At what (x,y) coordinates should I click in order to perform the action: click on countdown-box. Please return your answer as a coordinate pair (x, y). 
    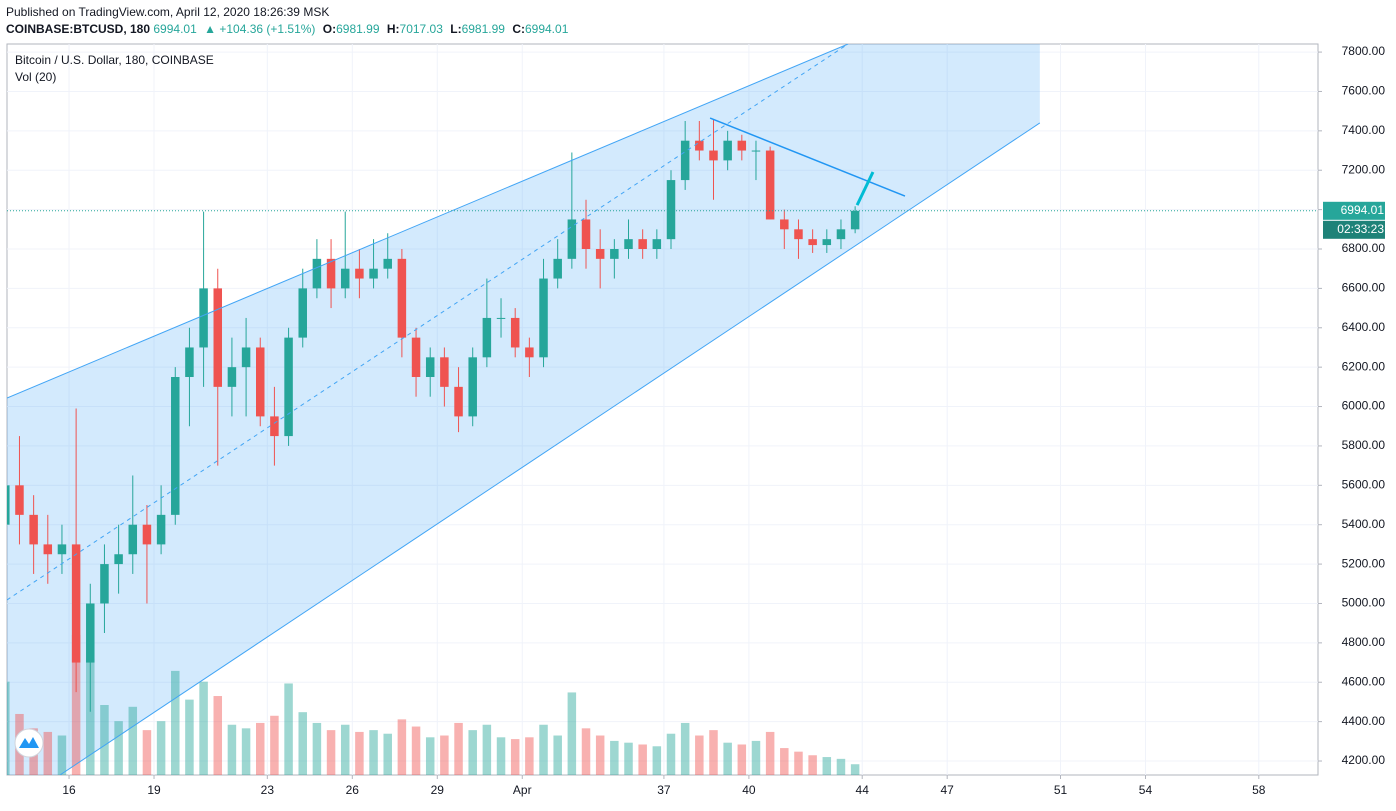
    Looking at the image, I should click on (1354, 229).